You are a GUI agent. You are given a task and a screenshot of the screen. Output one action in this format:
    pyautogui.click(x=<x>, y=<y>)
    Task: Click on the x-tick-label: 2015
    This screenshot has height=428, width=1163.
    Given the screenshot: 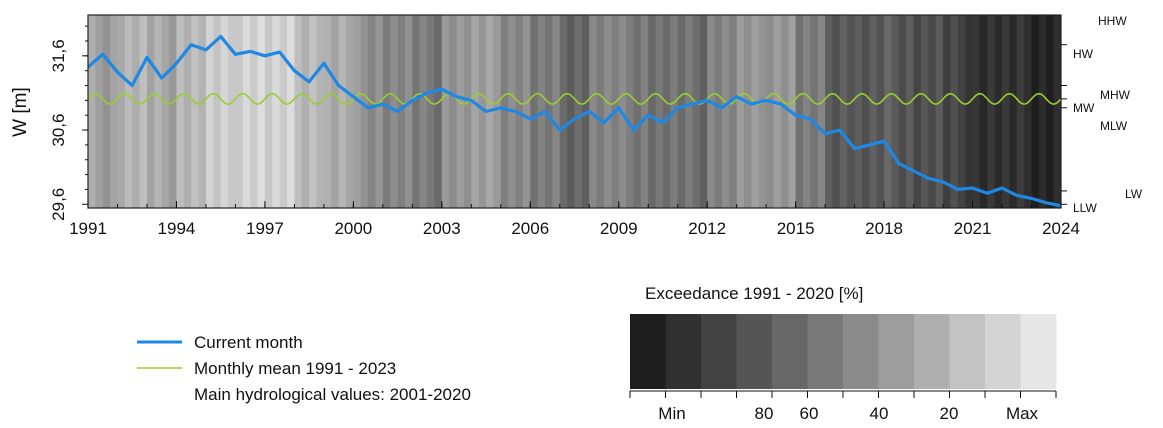 What is the action you would take?
    pyautogui.click(x=796, y=228)
    